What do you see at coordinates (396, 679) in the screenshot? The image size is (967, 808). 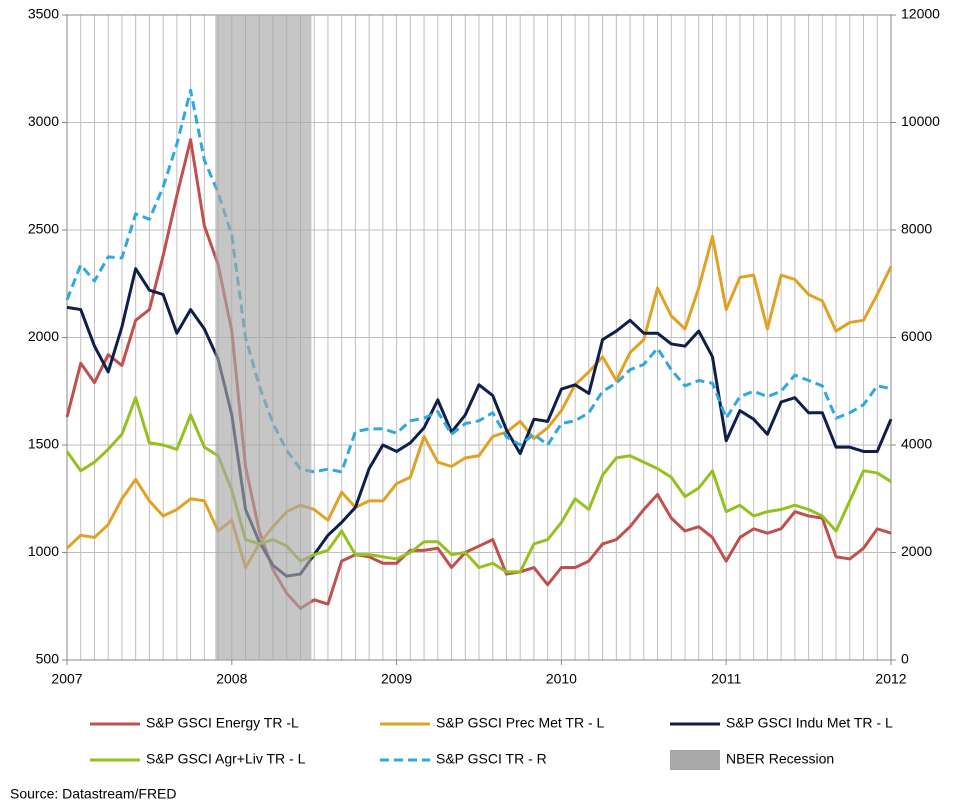 I see `x-tick-label: 2009` at bounding box center [396, 679].